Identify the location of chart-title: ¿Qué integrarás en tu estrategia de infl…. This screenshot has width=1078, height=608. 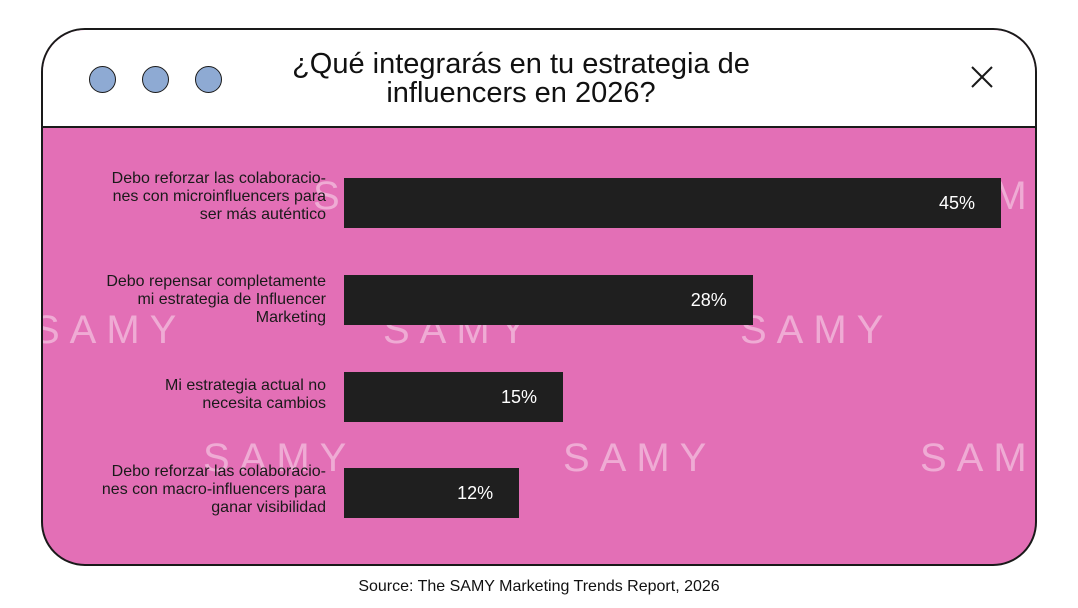
(521, 78).